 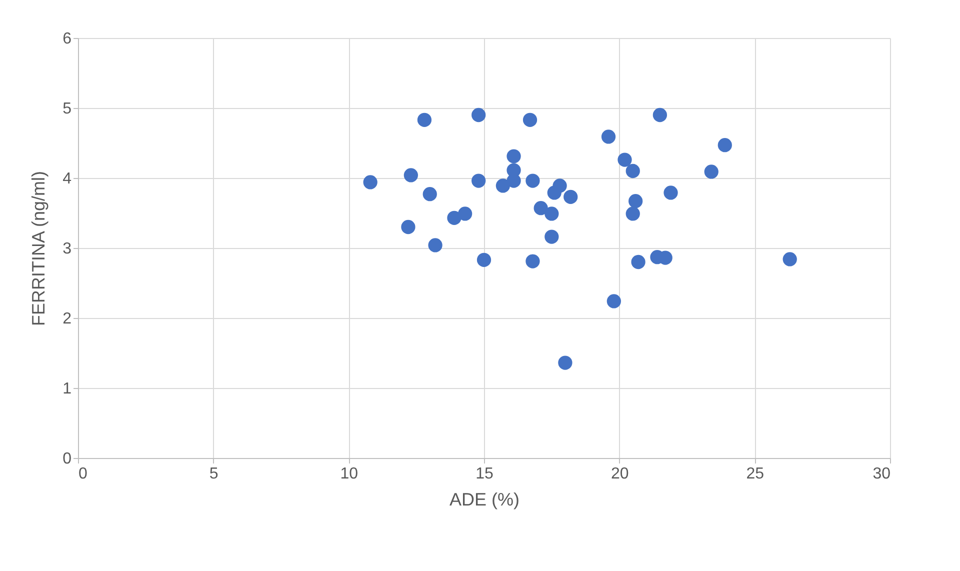 I want to click on y-tick-label: 2, so click(x=67, y=319).